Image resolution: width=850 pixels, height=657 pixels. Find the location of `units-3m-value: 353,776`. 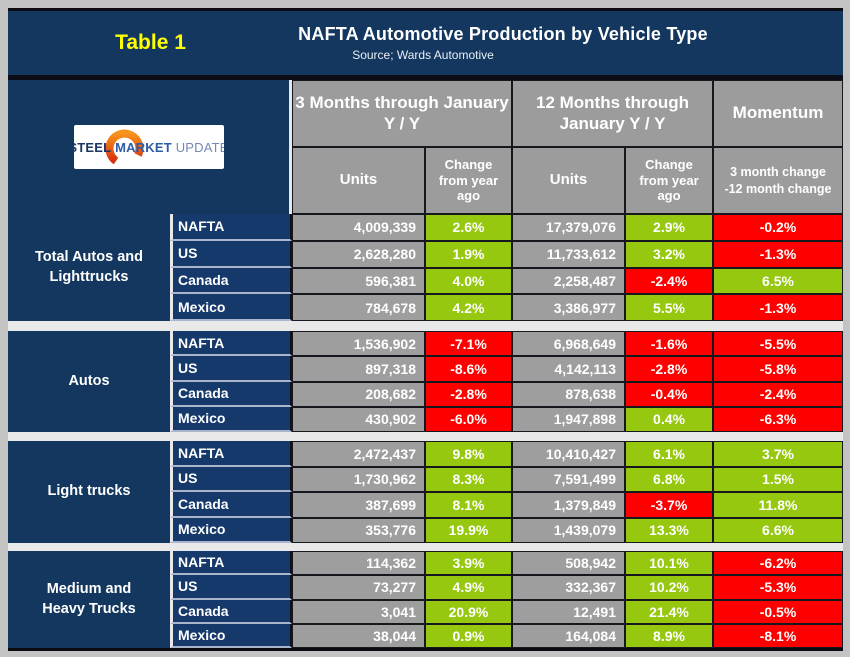

units-3m-value: 353,776 is located at coordinates (358, 530).